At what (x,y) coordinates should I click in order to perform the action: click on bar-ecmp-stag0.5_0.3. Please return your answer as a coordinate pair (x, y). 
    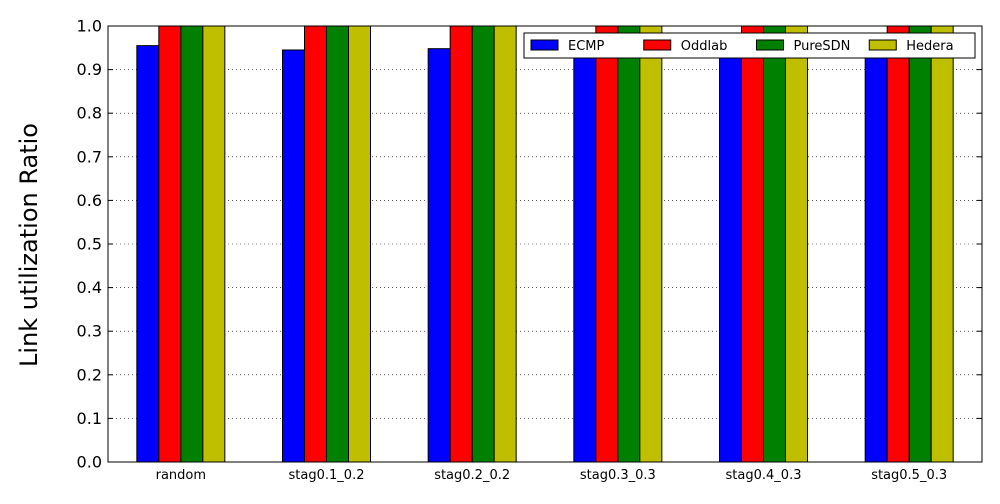
    Looking at the image, I should click on (876, 259).